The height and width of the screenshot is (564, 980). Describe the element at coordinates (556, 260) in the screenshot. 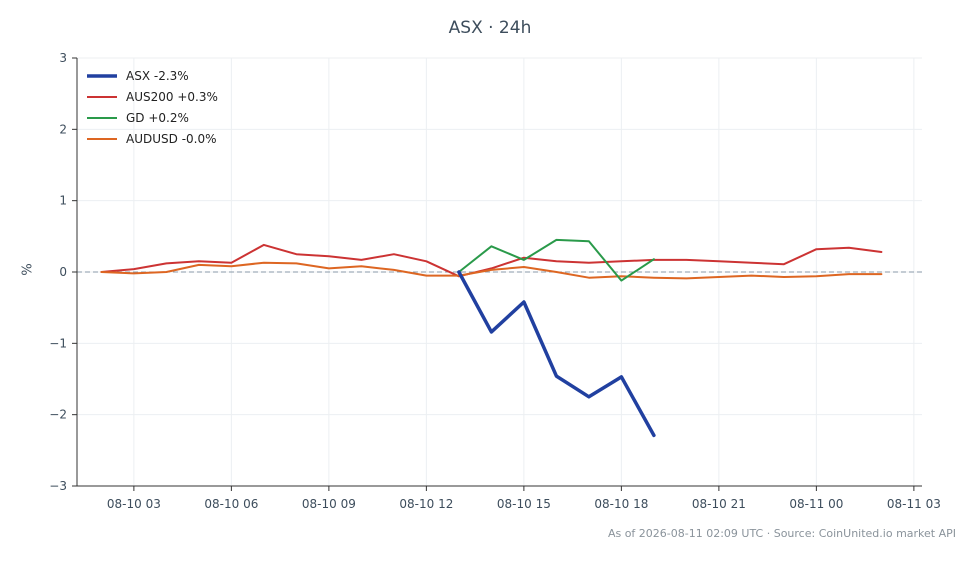

I see `series-line-gd` at that location.